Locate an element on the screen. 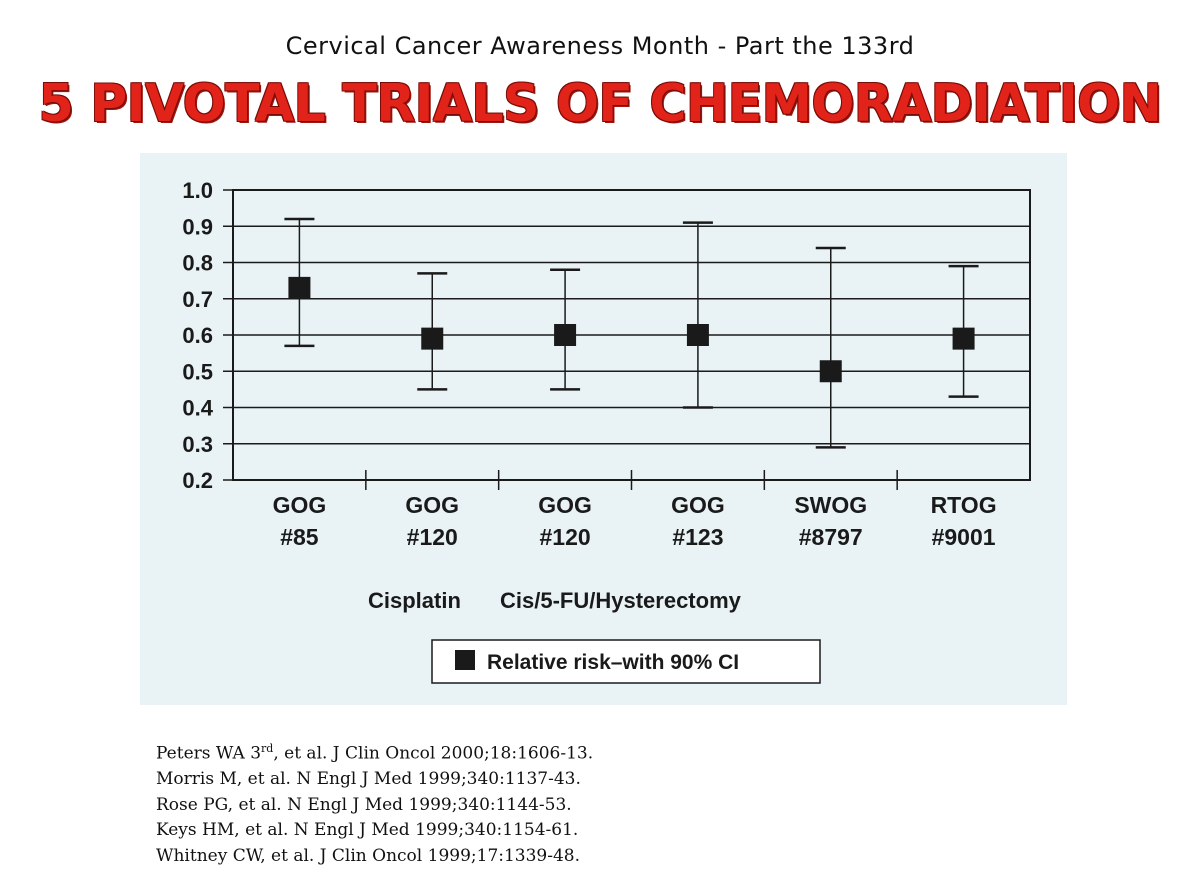 The image size is (1200, 878). legend-box is located at coordinates (626, 661).